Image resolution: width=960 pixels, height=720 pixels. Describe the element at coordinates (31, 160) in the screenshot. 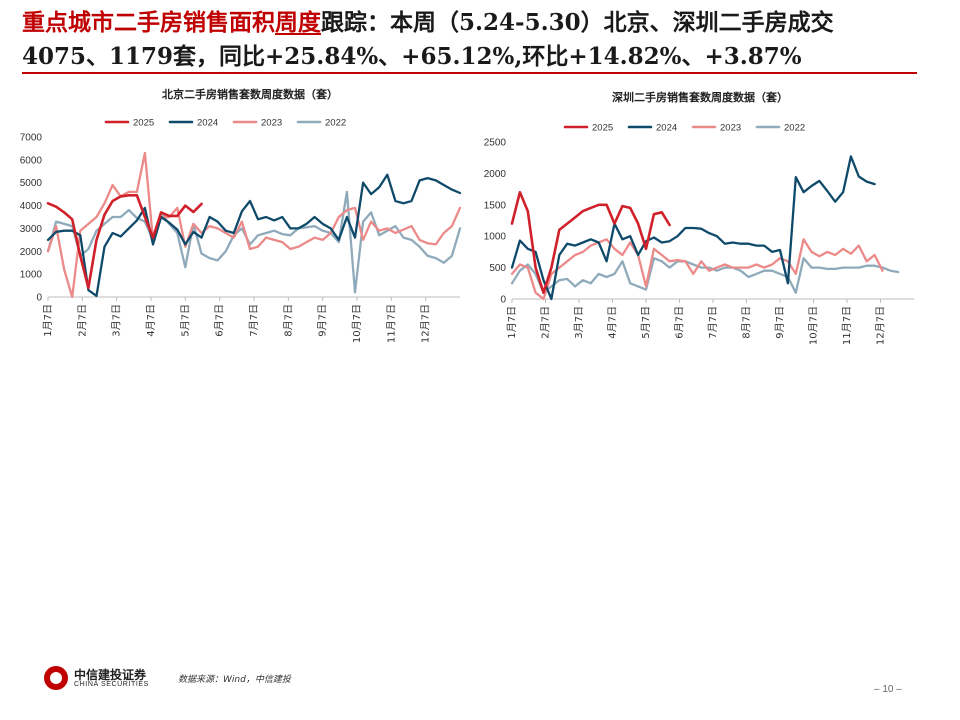

I see `y-tick-label: 6000` at that location.